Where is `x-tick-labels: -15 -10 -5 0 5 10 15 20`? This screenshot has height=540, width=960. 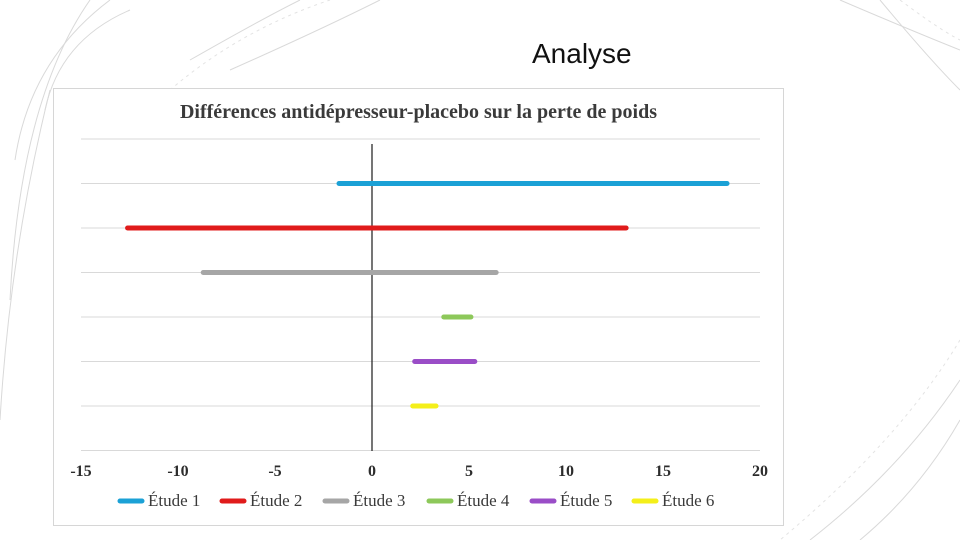
x-tick-labels: -15 -10 -5 0 5 10 15 20 is located at coordinates (419, 471).